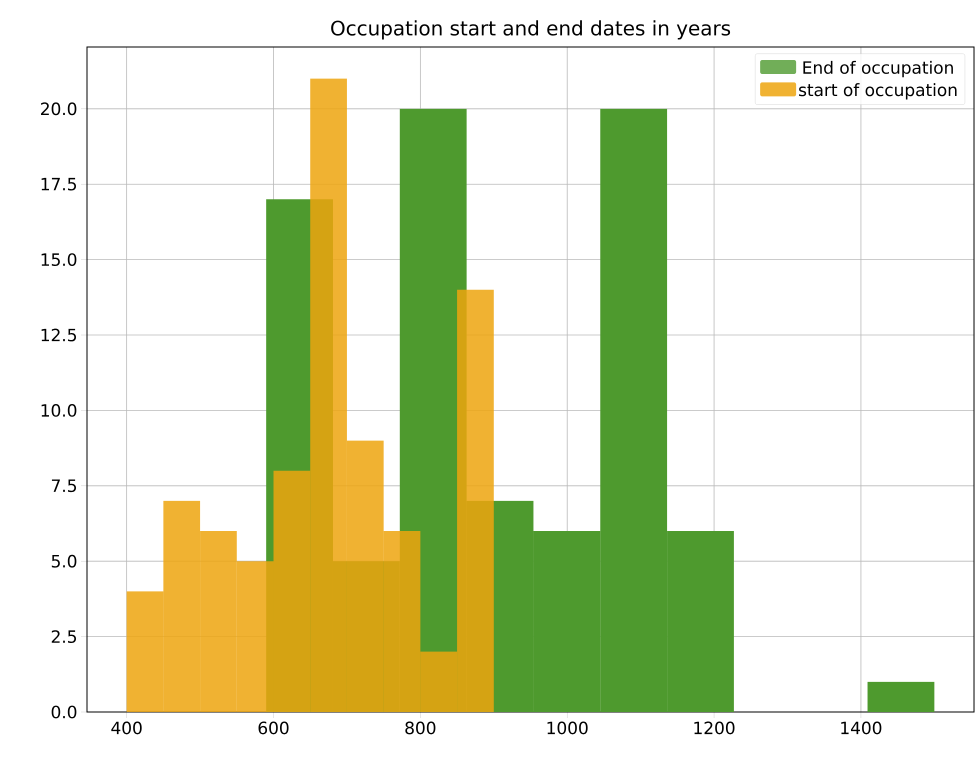  I want to click on y-tick-label: 10.0, so click(59, 410).